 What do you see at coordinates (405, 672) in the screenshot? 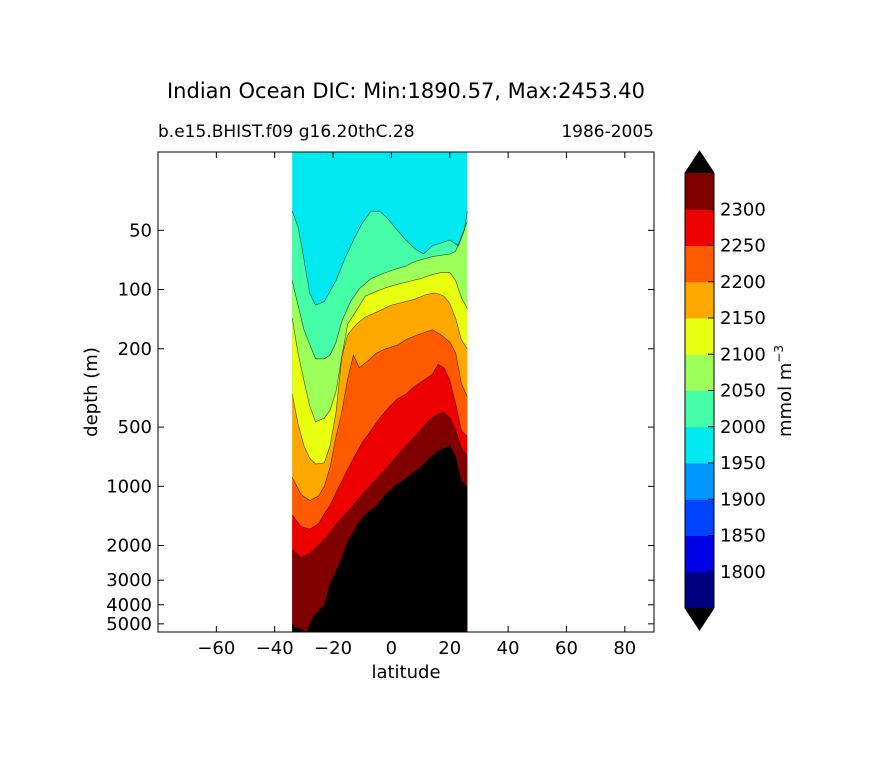
I see `x-axis-label: latitude` at bounding box center [405, 672].